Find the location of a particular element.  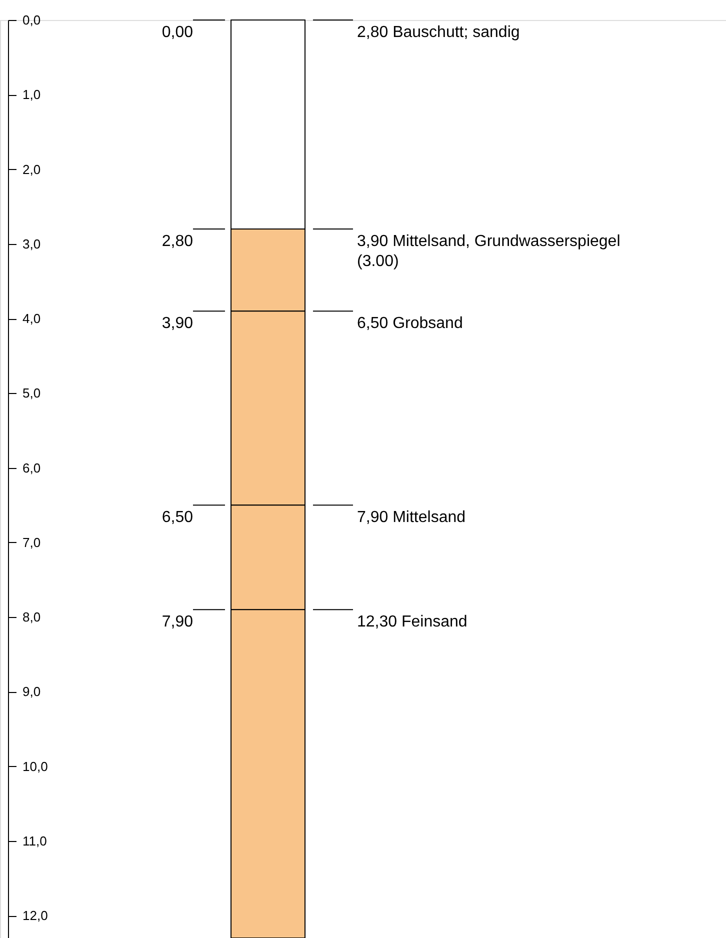

annotation: 6,50 Grobsand is located at coordinates (410, 323).